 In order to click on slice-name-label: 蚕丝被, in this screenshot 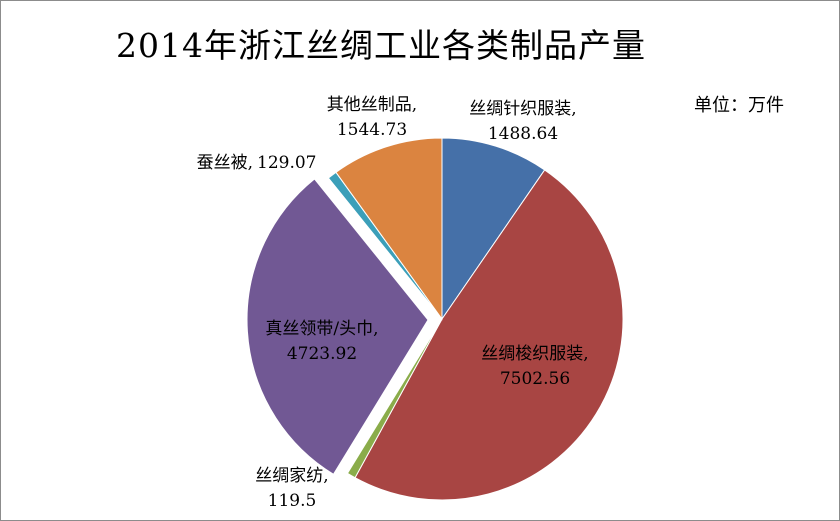, I will do `click(225, 163)`.